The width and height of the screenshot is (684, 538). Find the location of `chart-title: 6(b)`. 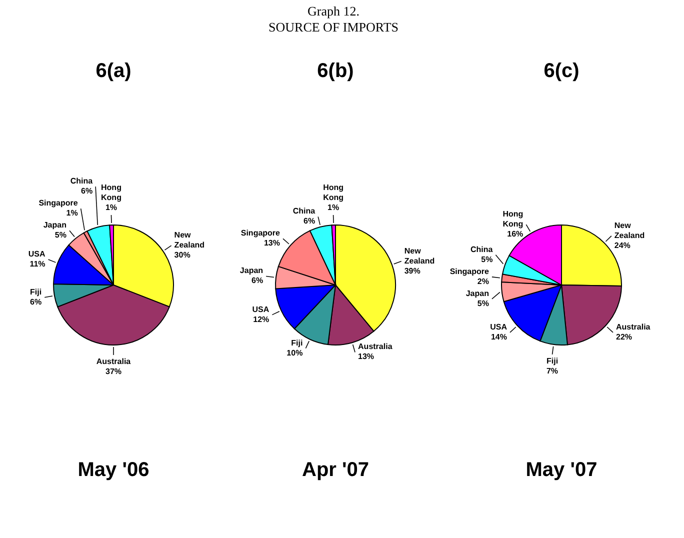

chart-title: 6(b) is located at coordinates (335, 71).